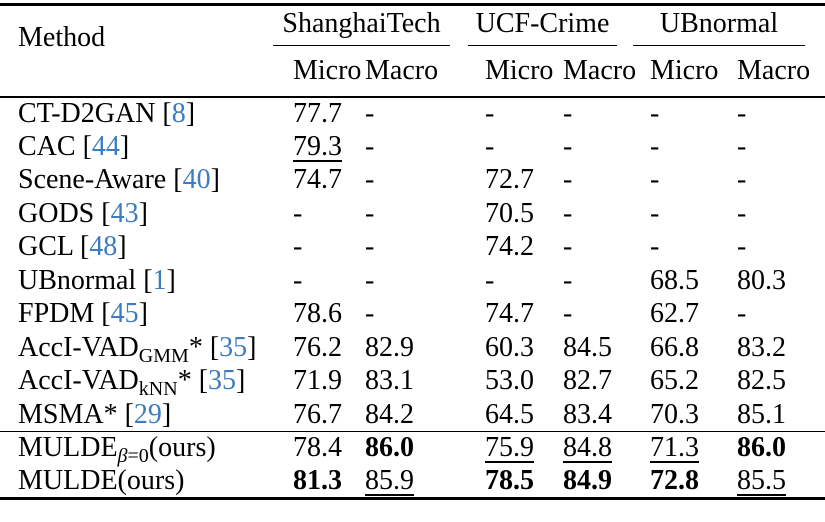 The height and width of the screenshot is (522, 825). I want to click on citation-number: 8, so click(178, 113).